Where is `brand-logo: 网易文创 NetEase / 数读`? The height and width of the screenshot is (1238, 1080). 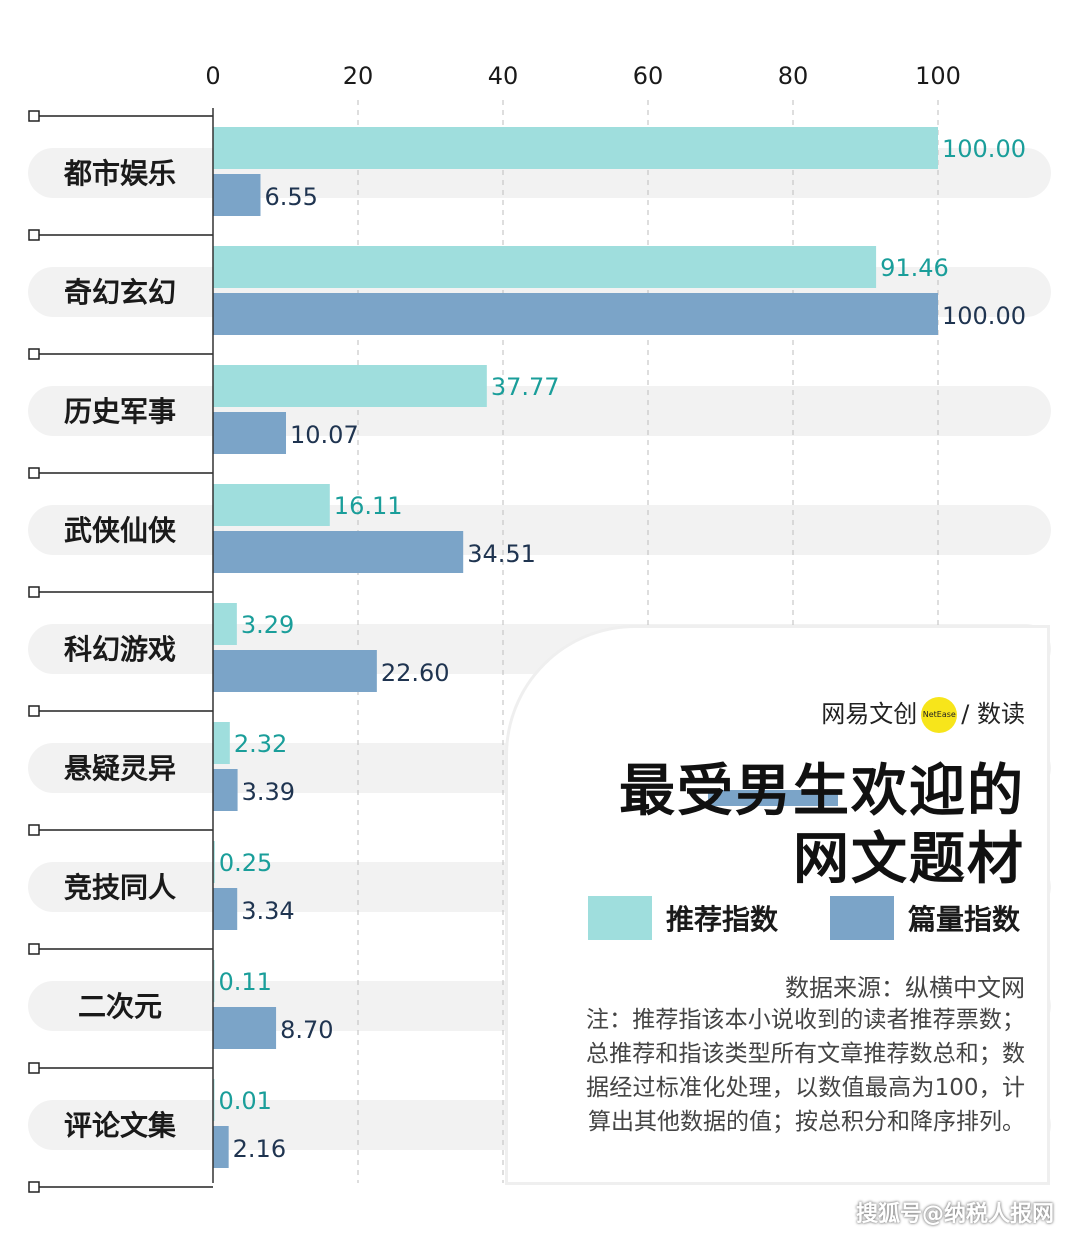 brand-logo: 网易文创 NetEase / 数读 is located at coordinates (923, 713).